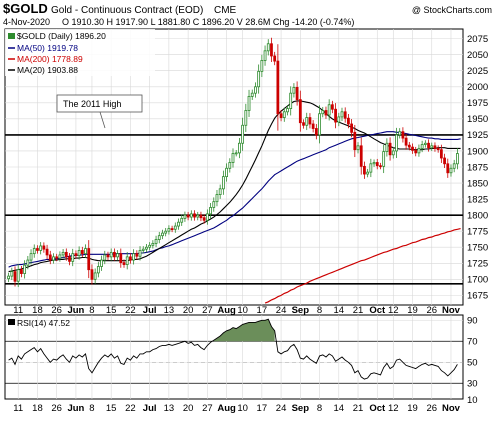 The width and height of the screenshot is (495, 429). I want to click on x-tick-label: 18, so click(37, 310).